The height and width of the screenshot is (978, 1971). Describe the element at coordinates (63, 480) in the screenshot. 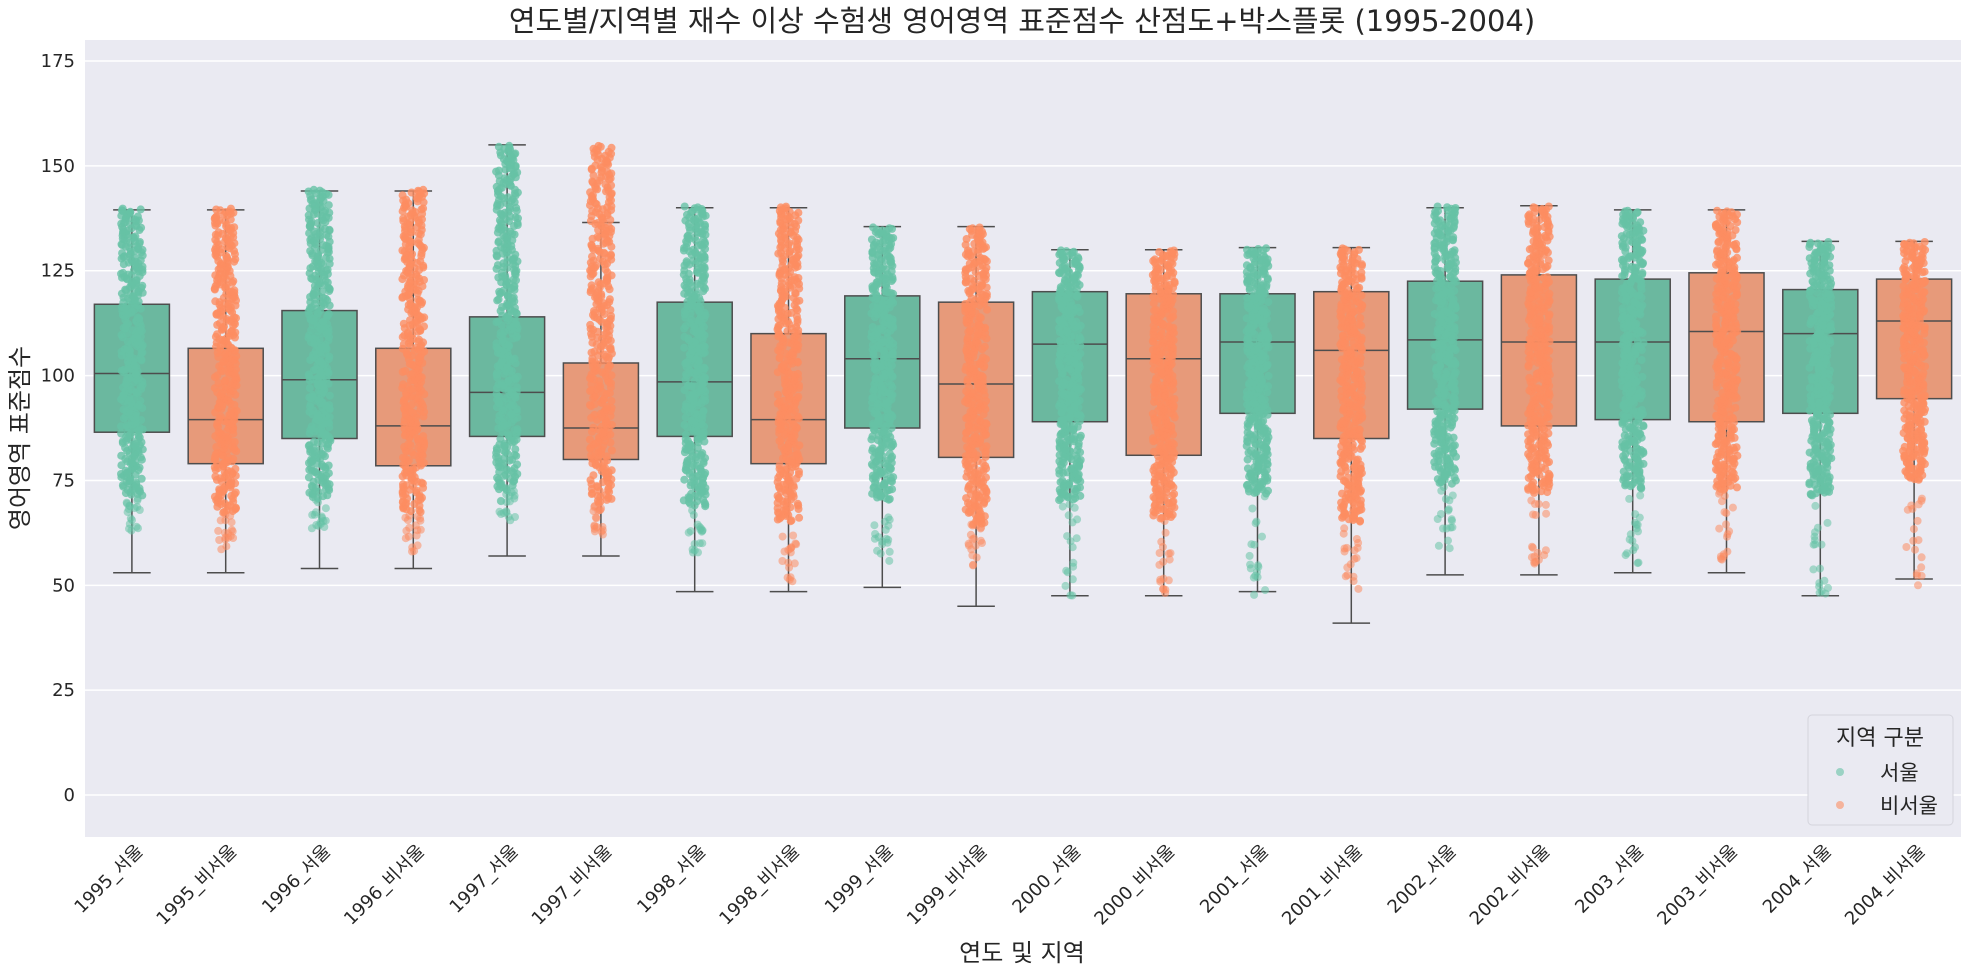

I see `y-tick-label: 75` at that location.